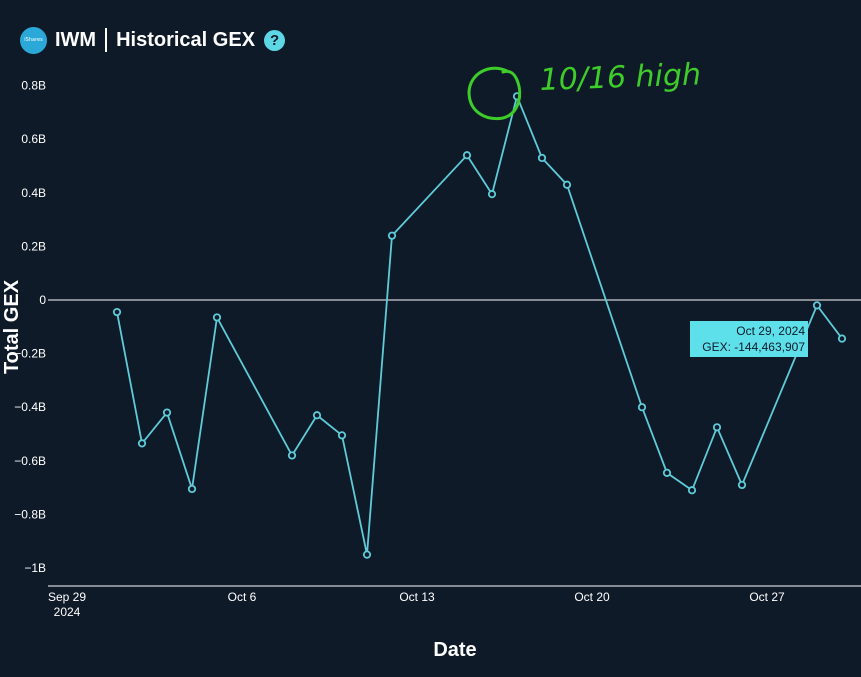  Describe the element at coordinates (33, 139) in the screenshot. I see `y-tick-label: 0.6B` at that location.